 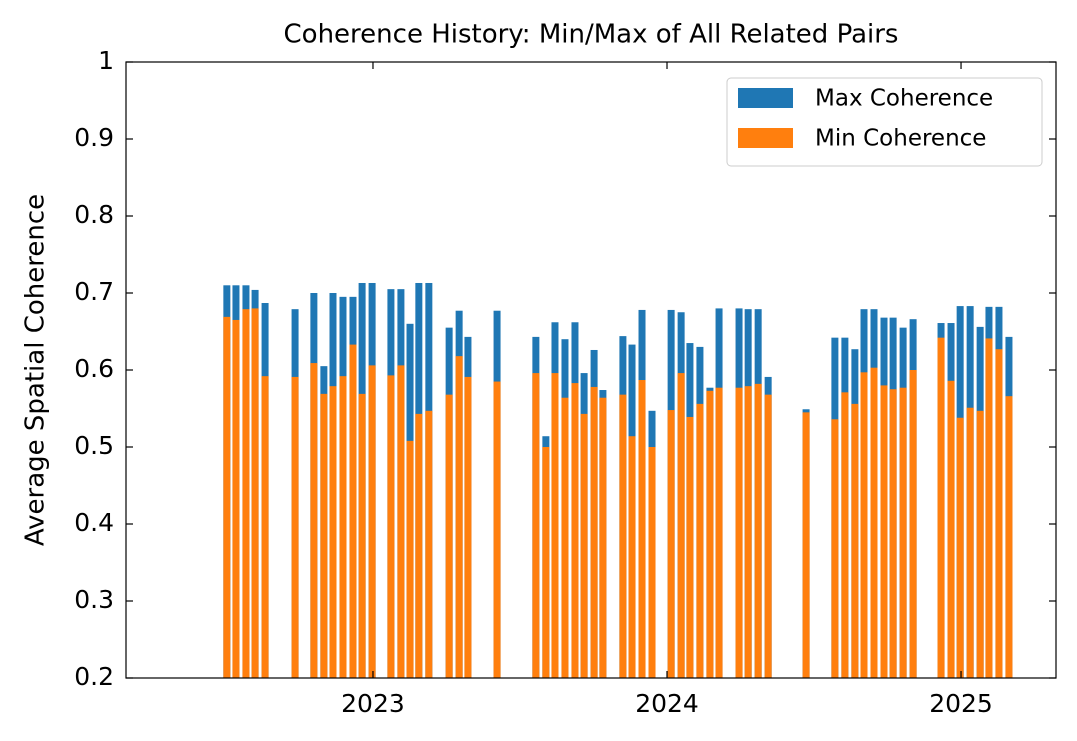 I want to click on legend-label: Max Coherence, so click(x=904, y=99).